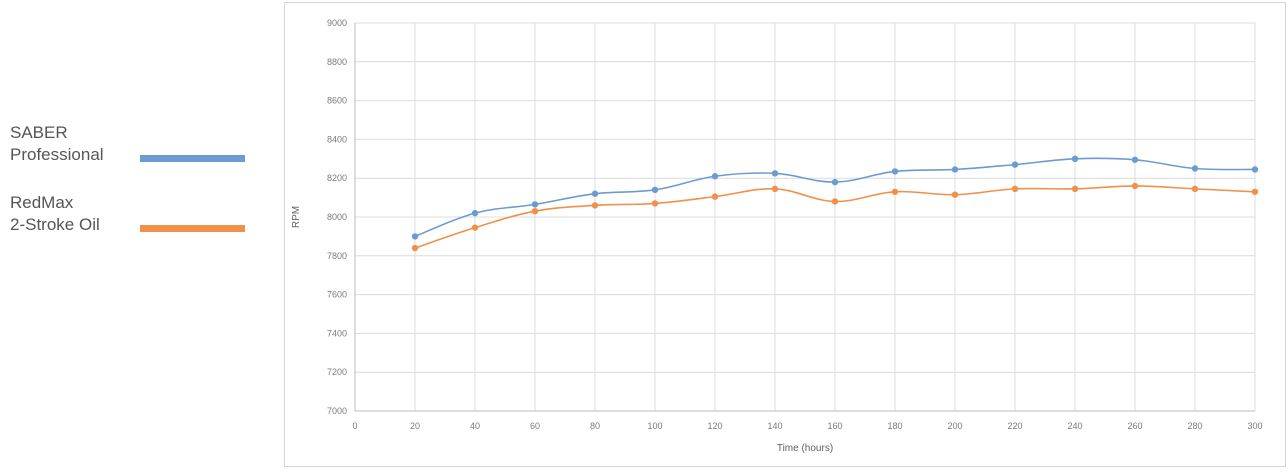 Image resolution: width=1288 pixels, height=472 pixels. I want to click on y-tick-label: 7400, so click(337, 333).